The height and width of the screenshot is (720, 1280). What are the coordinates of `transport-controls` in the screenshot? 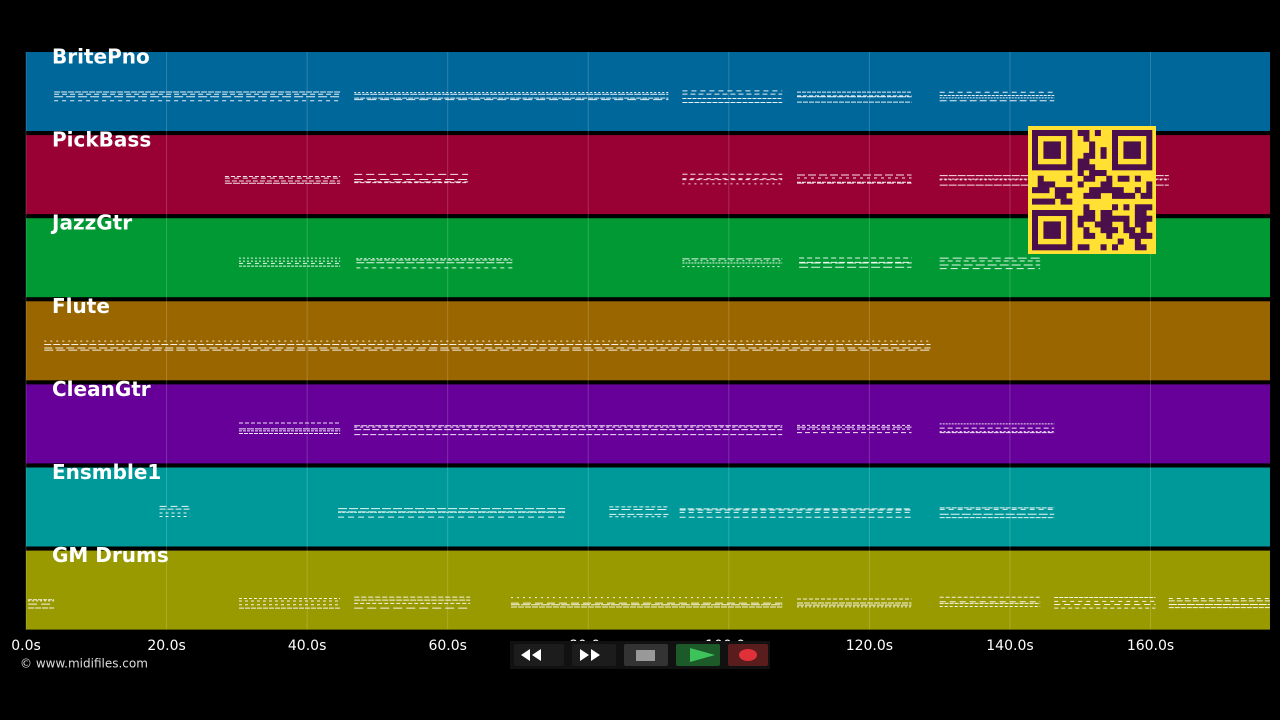 It's located at (640, 655).